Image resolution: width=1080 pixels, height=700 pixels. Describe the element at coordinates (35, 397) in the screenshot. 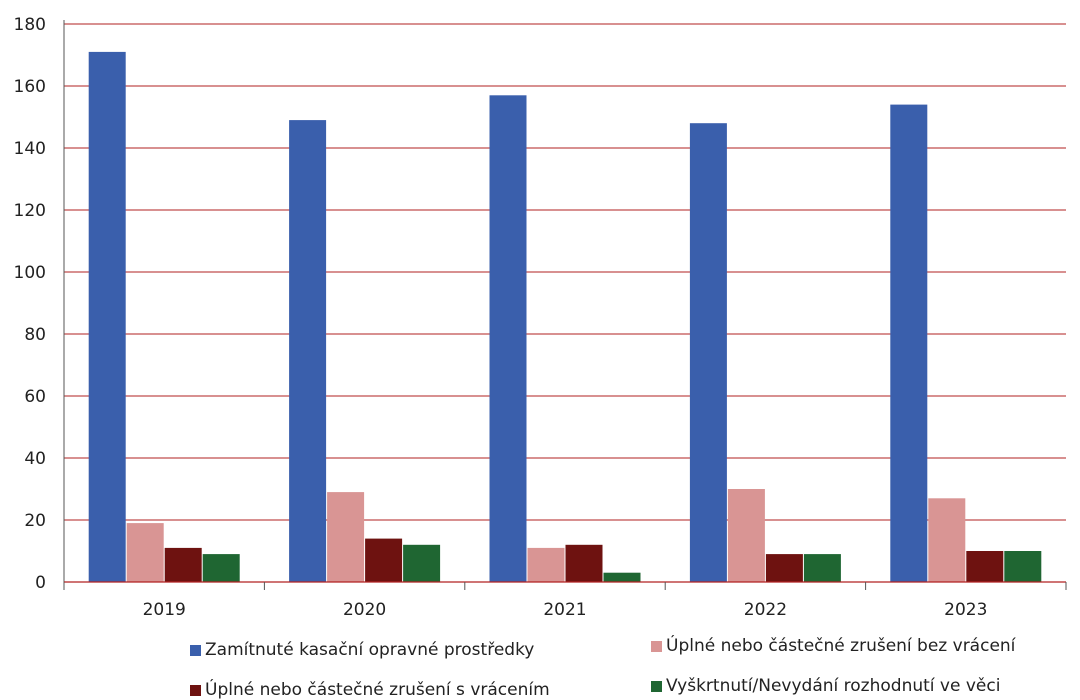

I see `y-tick-label: 60` at that location.